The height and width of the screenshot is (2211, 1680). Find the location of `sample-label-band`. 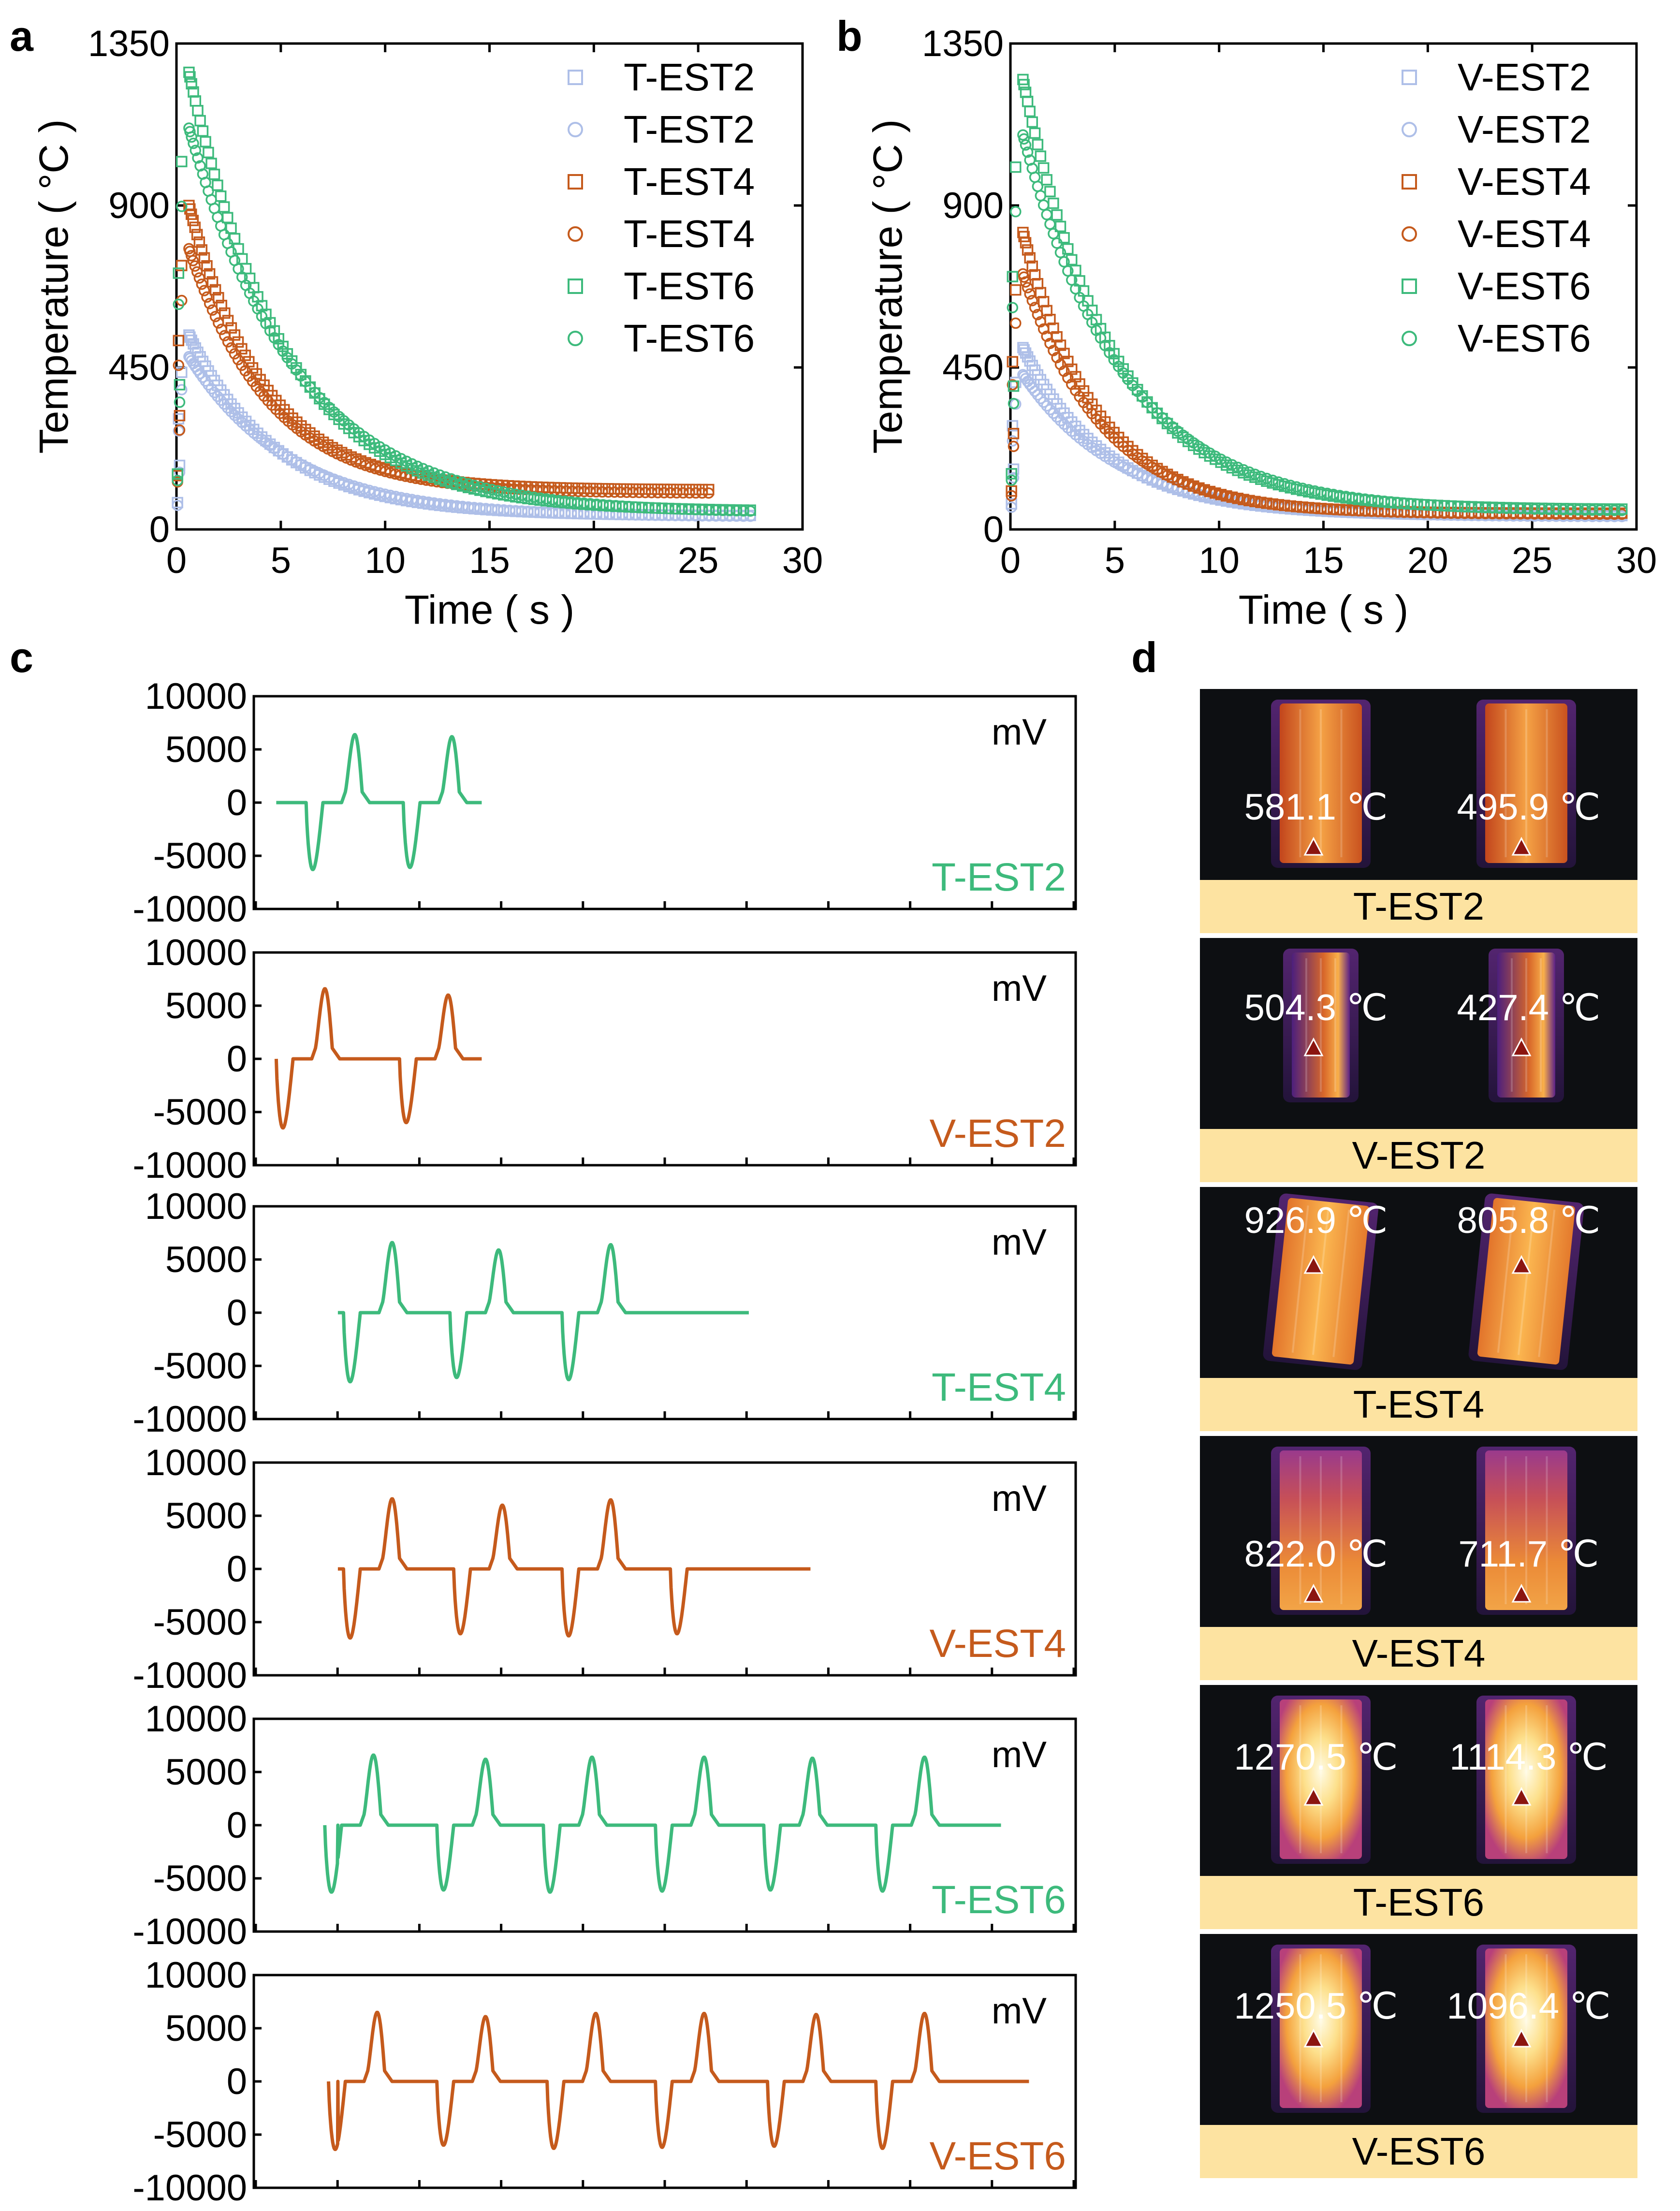

sample-label-band is located at coordinates (1418, 1404).